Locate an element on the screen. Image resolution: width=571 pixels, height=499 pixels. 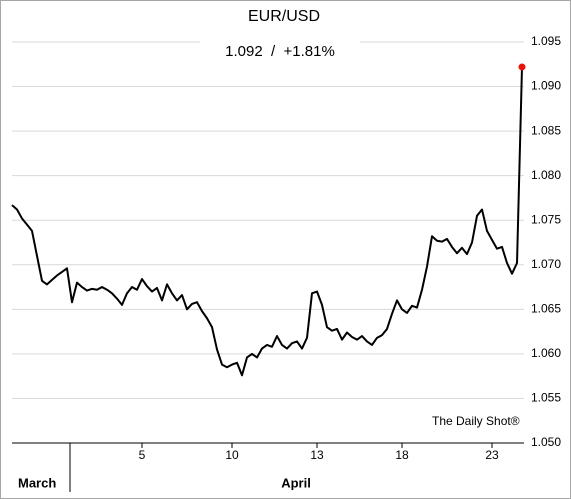
x-tick-label: 5 is located at coordinates (142, 455).